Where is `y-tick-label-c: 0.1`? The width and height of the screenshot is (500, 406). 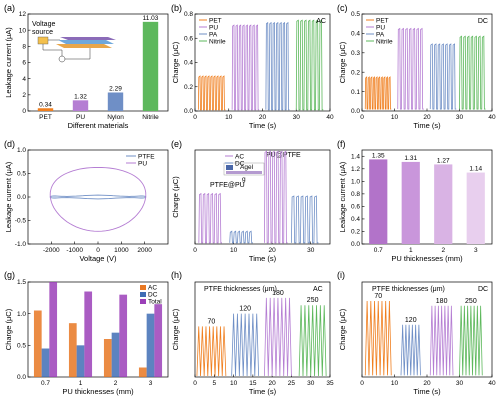 y-tick-label-c: 0.1 is located at coordinates (355, 92).